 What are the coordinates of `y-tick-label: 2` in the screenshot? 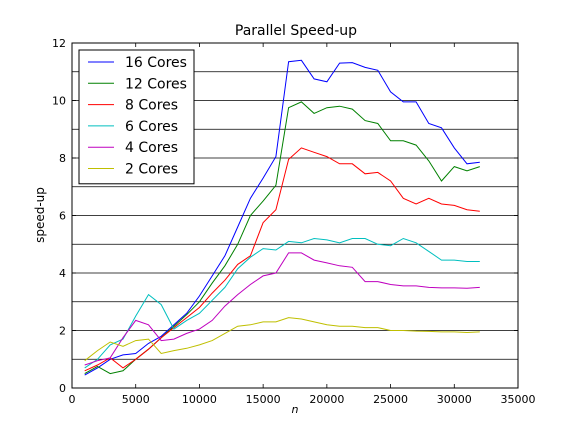 It's located at (62, 331).